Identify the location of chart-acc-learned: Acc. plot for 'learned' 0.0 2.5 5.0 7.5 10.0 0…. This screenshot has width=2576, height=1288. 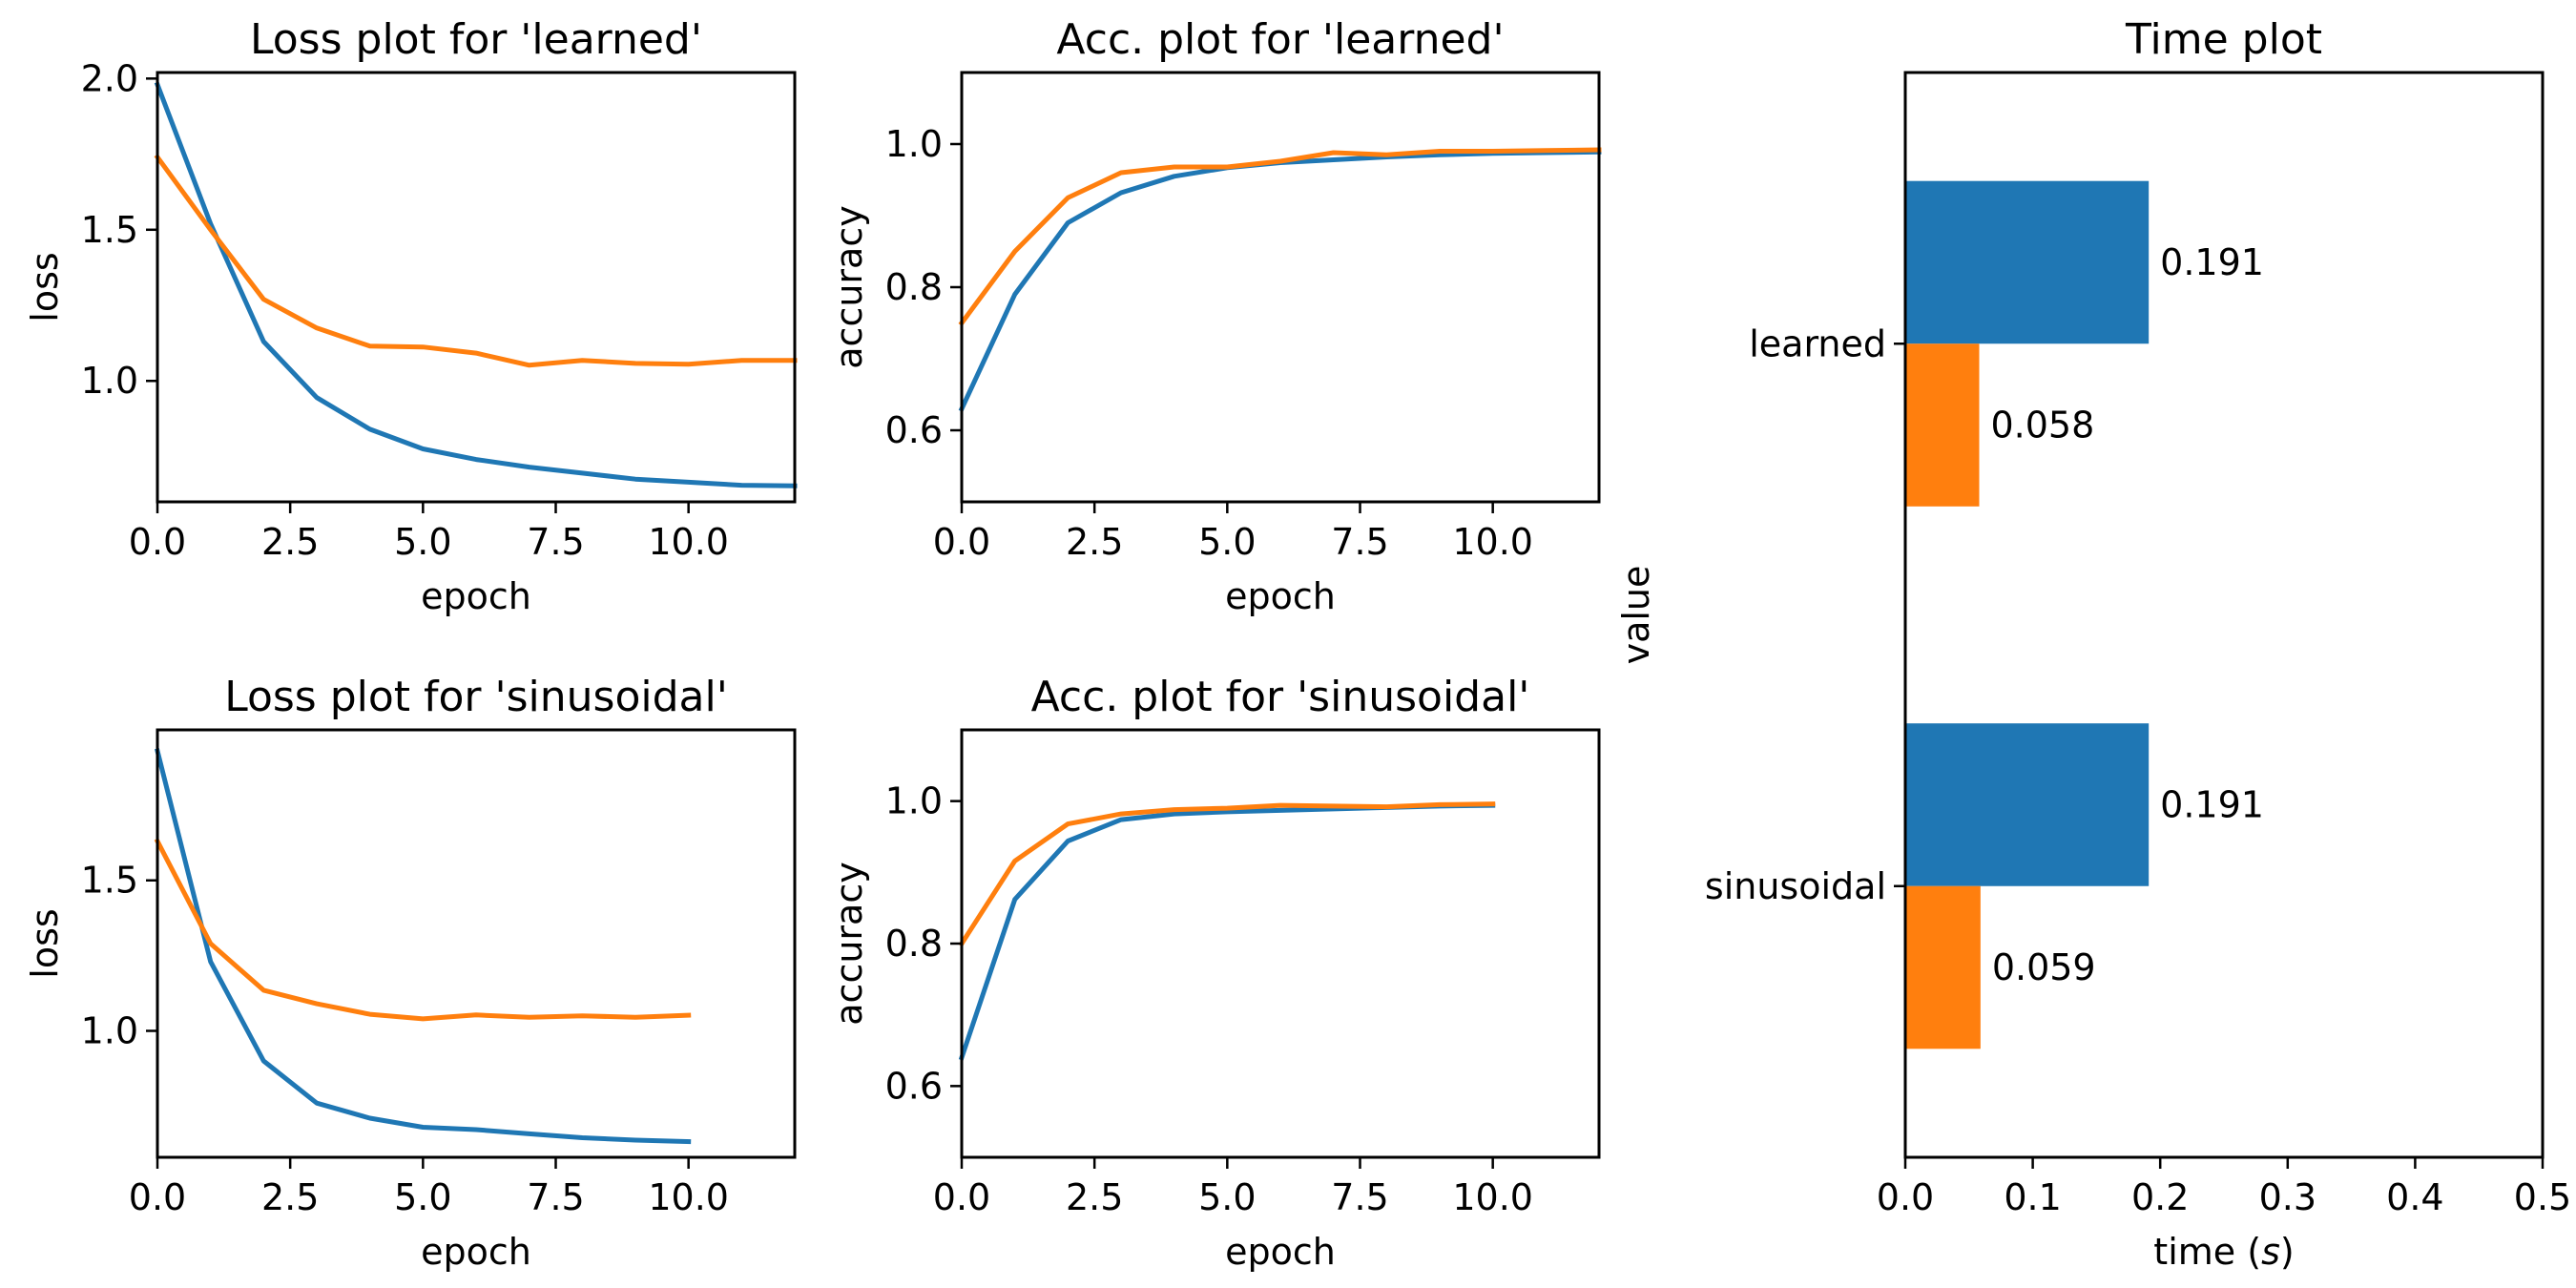
(1215, 316).